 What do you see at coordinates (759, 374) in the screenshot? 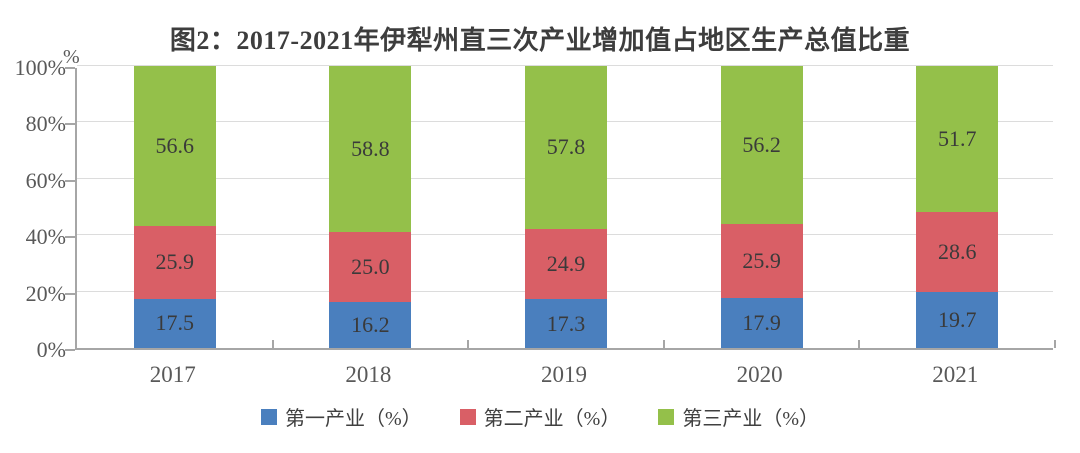
I see `x-axis-label-2020: 2020` at bounding box center [759, 374].